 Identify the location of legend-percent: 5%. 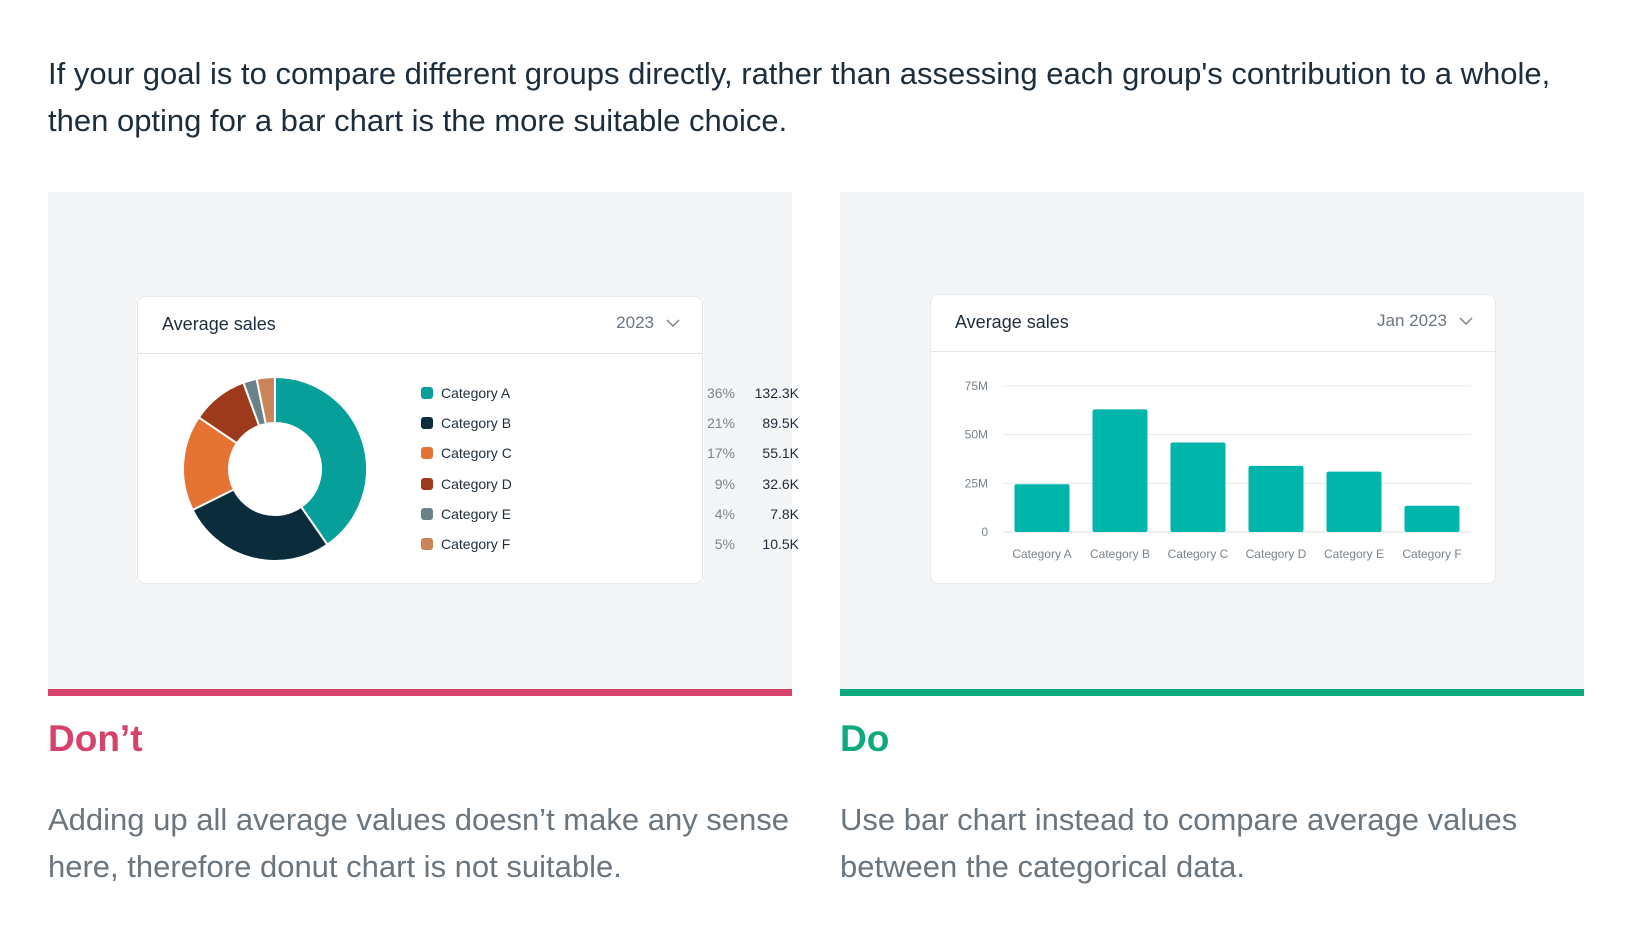
(724, 544).